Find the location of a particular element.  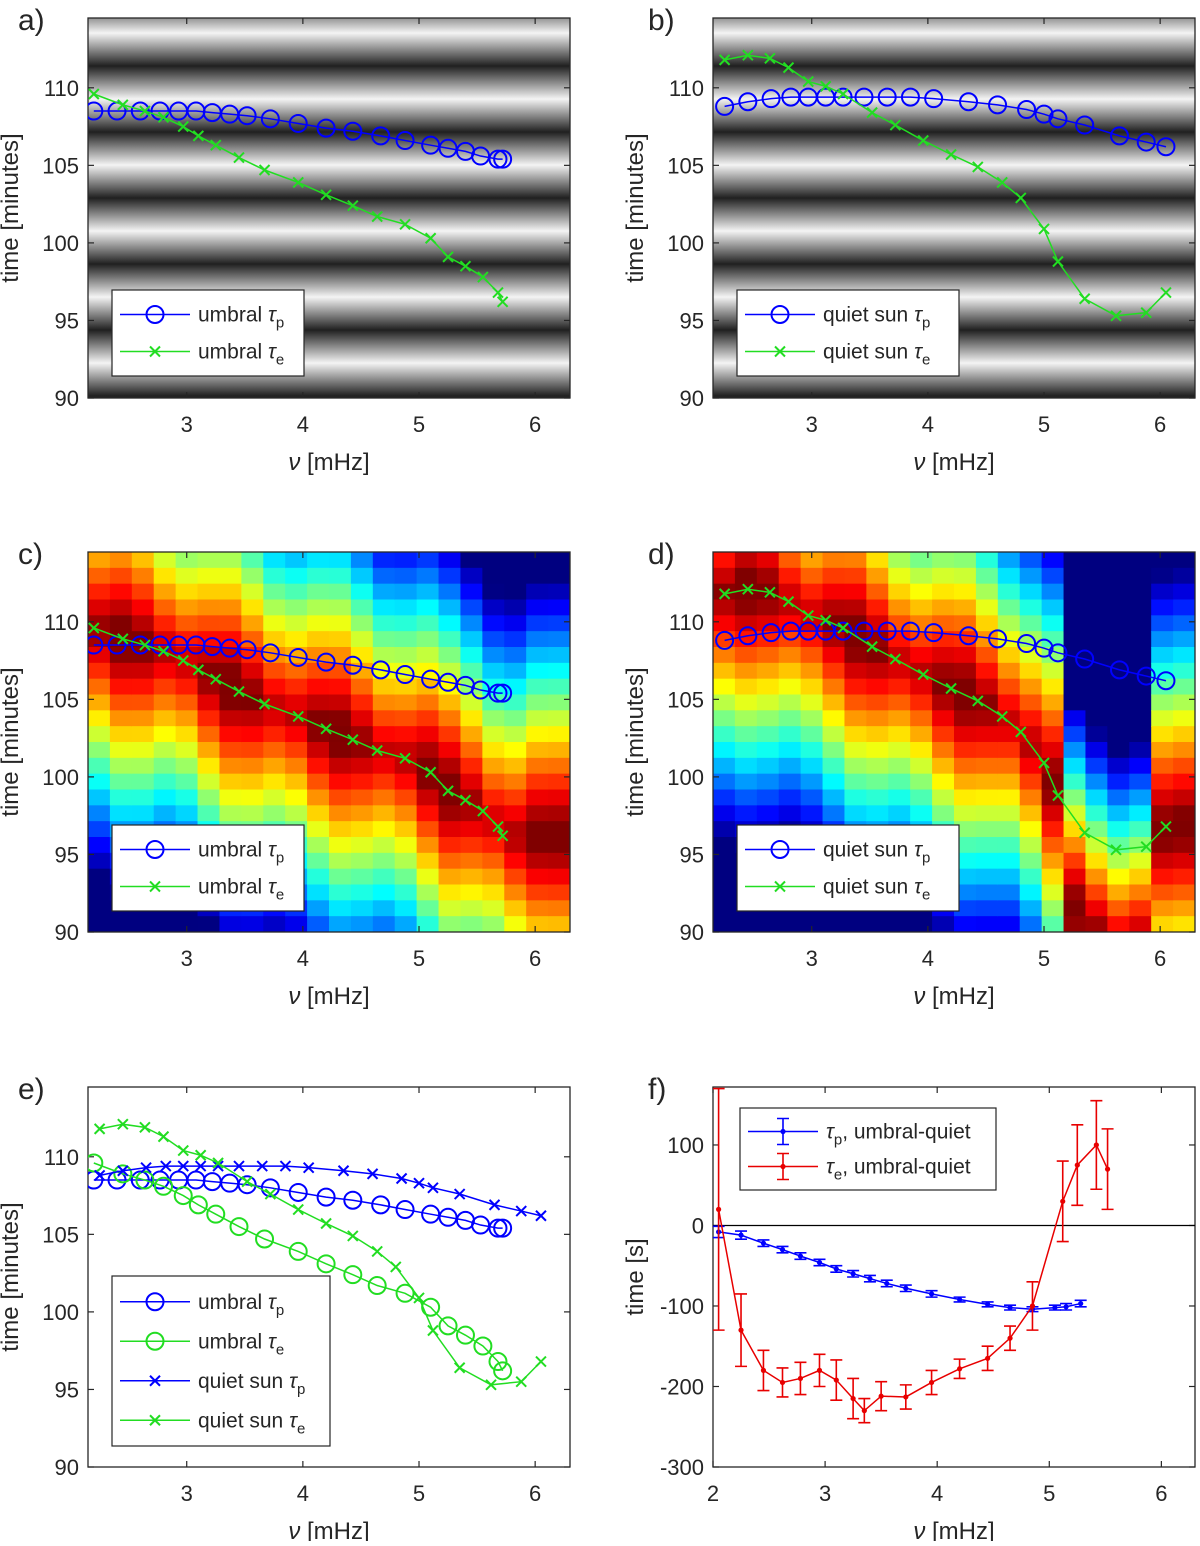

series-line is located at coordinates (298, 1204).